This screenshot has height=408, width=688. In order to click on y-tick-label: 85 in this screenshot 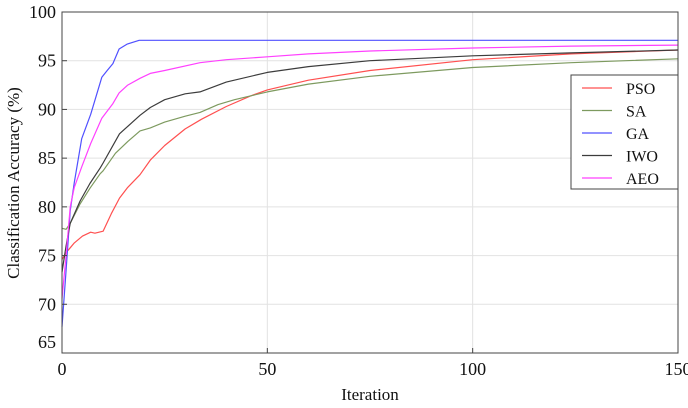, I will do `click(47, 158)`.